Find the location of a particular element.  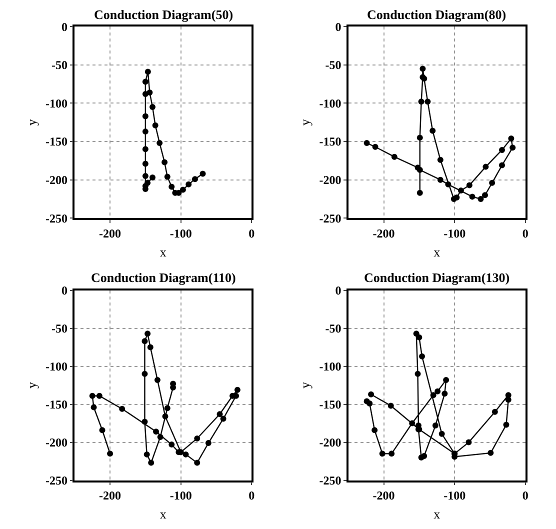

chart-title: Conduction Diagram(110) is located at coordinates (163, 277).